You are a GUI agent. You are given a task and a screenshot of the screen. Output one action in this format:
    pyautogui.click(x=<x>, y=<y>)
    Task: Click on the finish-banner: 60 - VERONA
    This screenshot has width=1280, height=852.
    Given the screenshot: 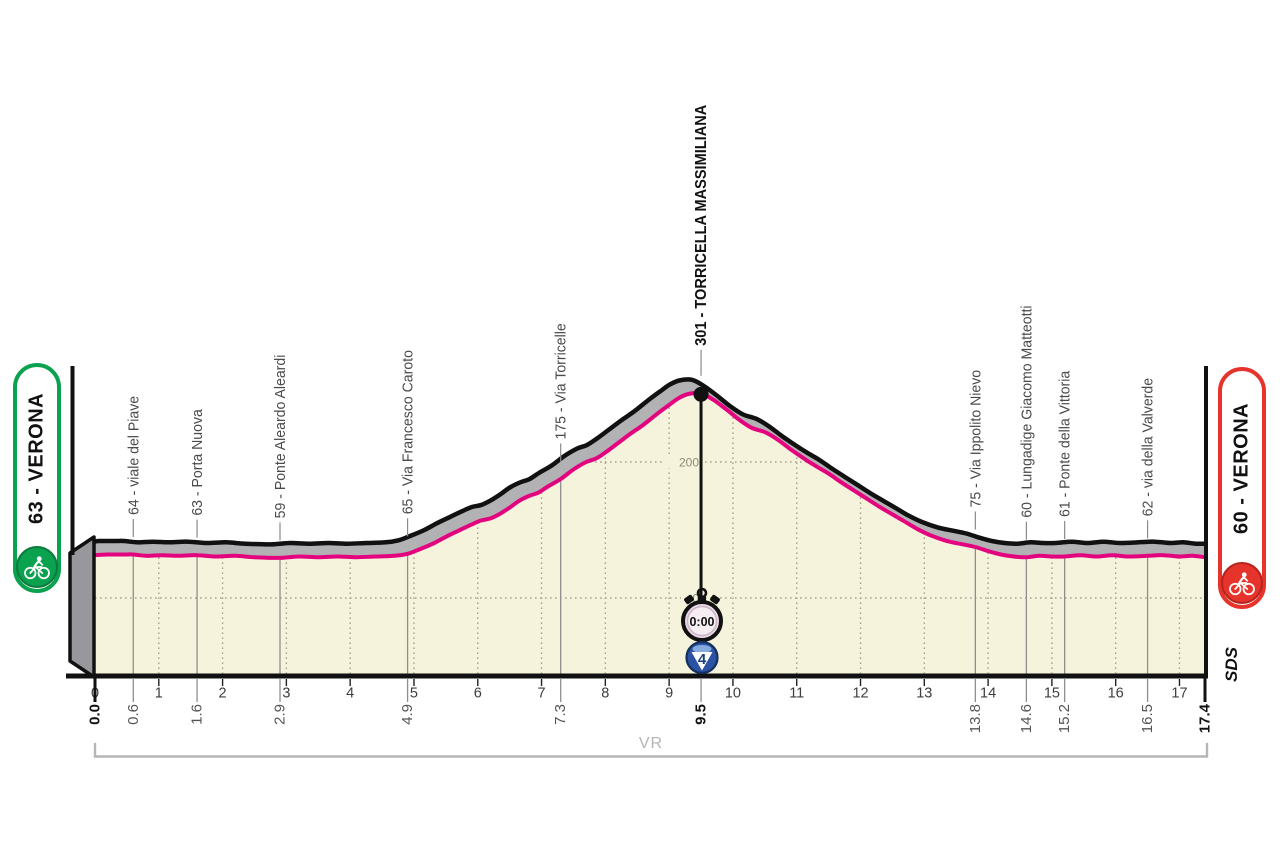 What is the action you would take?
    pyautogui.click(x=1242, y=488)
    